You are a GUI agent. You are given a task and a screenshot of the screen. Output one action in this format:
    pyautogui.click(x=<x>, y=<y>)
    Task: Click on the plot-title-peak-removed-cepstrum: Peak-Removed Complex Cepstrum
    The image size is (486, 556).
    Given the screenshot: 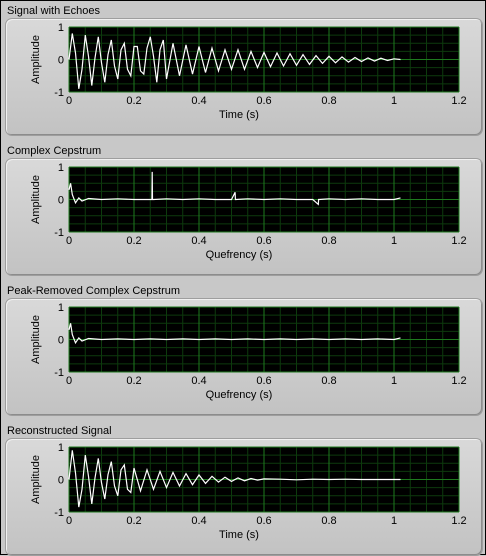 What is the action you would take?
    pyautogui.click(x=94, y=291)
    